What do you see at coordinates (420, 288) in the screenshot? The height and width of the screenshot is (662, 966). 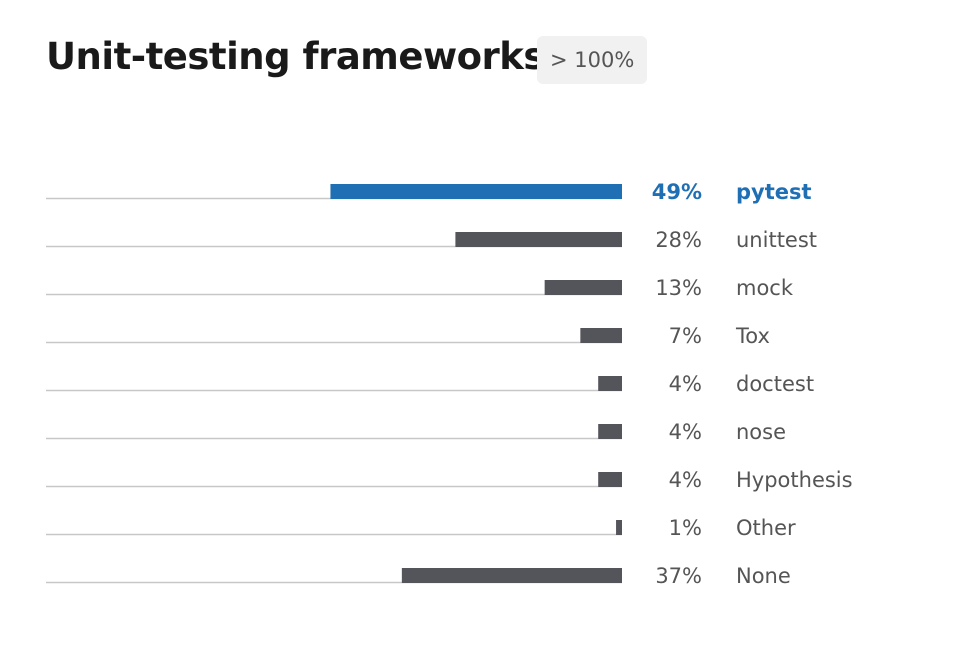 I see `bar-row: 13% mock` at bounding box center [420, 288].